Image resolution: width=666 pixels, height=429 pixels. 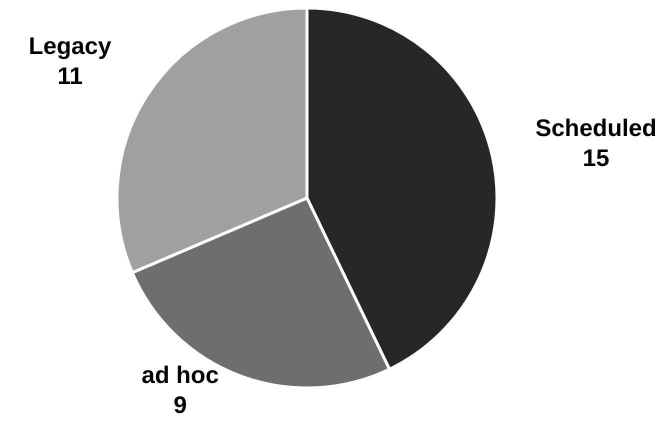 I want to click on data-label: 11, so click(x=70, y=76).